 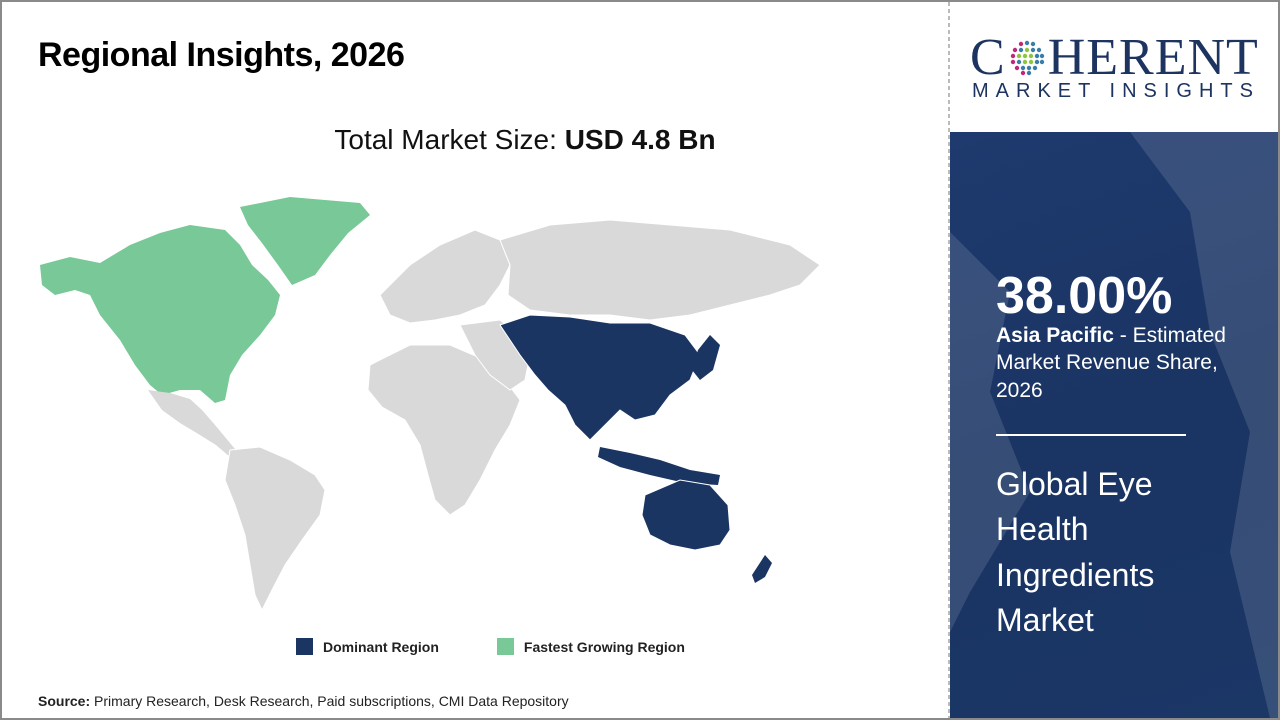 What do you see at coordinates (304, 646) in the screenshot?
I see `swatch-dominant` at bounding box center [304, 646].